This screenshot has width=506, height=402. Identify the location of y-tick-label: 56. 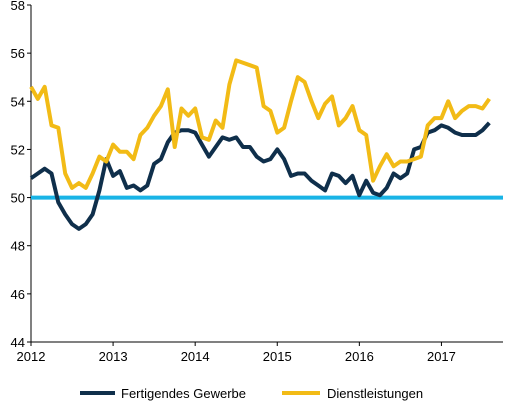
(18, 53).